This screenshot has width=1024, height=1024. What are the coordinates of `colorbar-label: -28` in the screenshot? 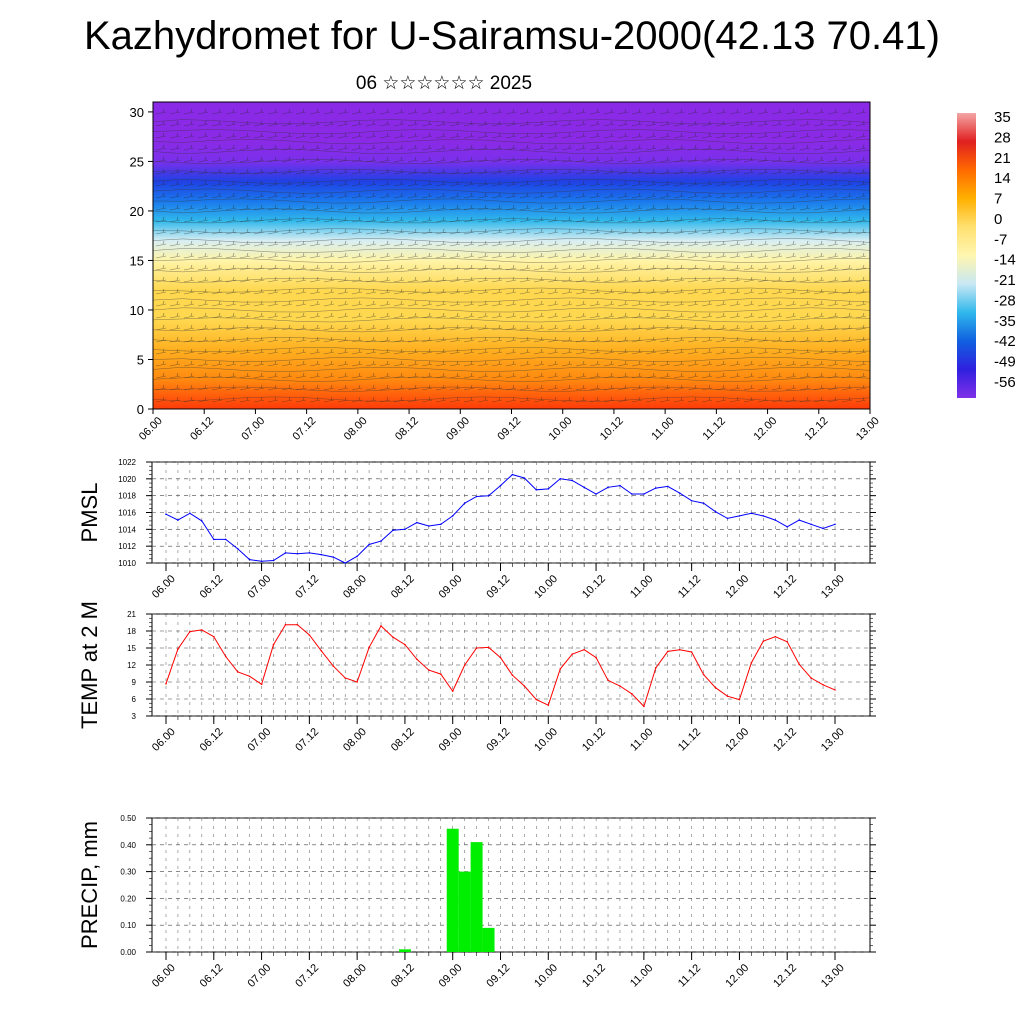 It's located at (1005, 300).